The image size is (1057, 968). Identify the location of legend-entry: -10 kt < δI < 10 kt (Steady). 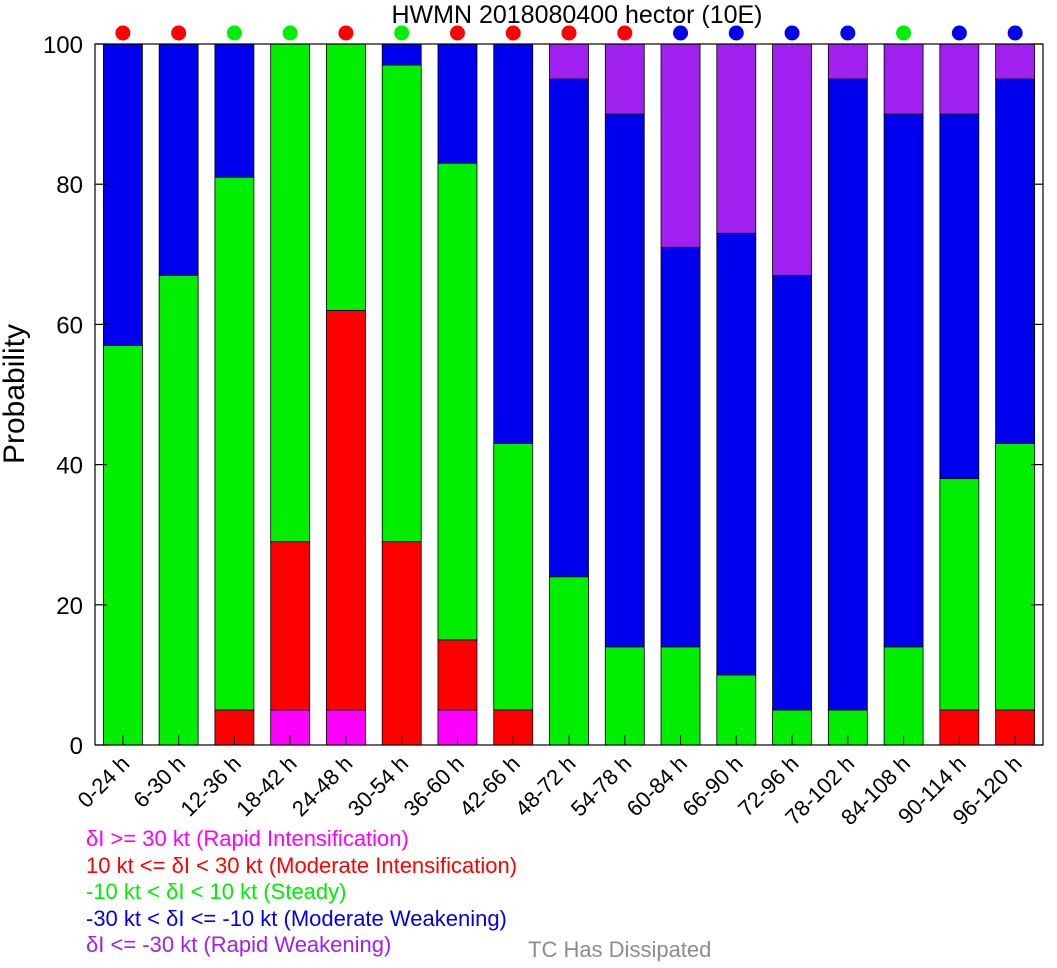
(216, 891).